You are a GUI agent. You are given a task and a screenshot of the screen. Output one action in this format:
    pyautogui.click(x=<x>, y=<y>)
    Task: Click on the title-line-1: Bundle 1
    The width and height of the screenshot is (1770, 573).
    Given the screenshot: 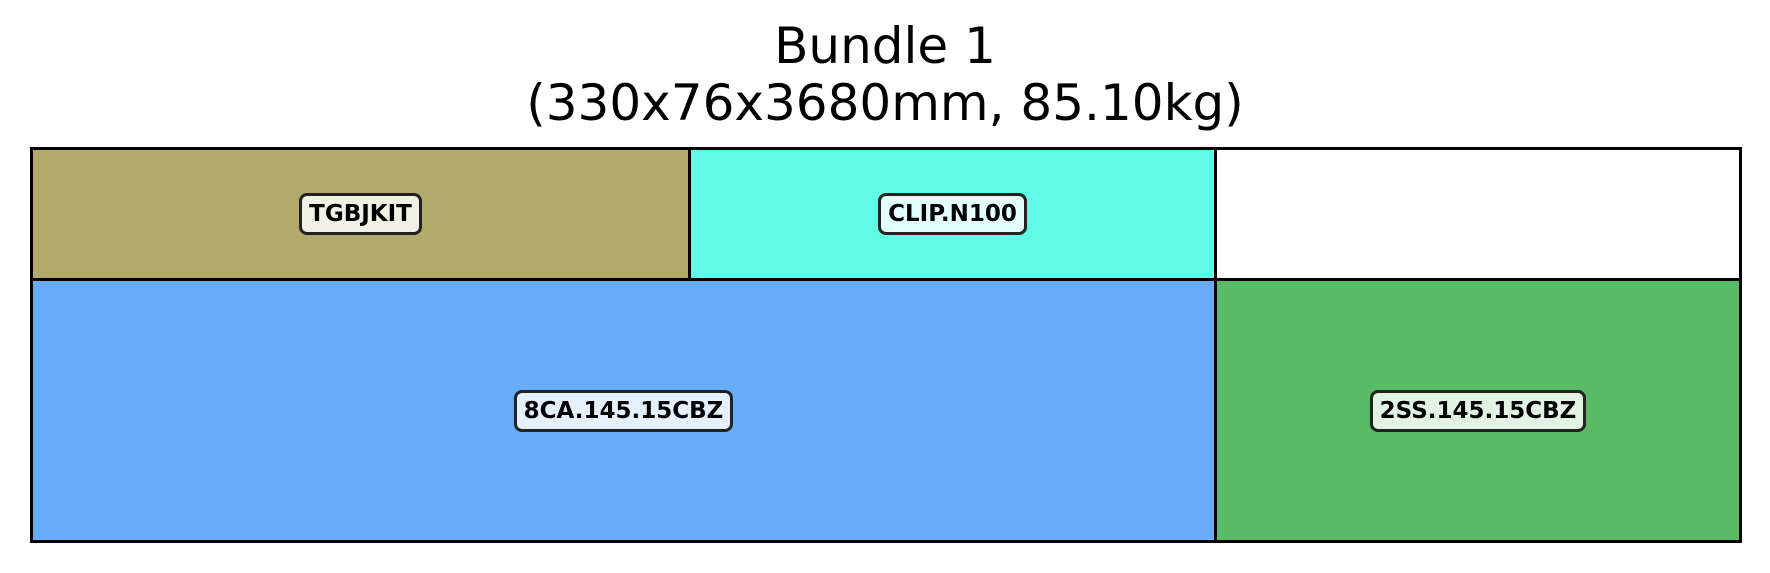 What is the action you would take?
    pyautogui.click(x=885, y=46)
    